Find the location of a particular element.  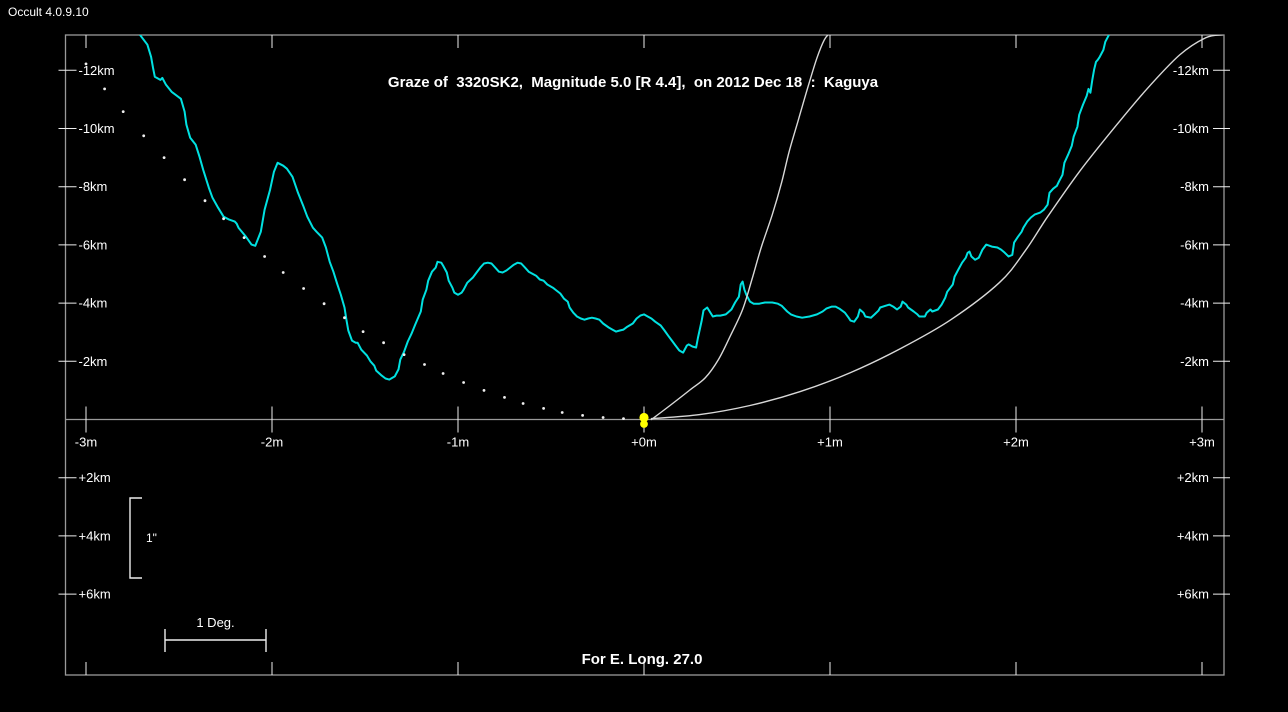

degree-scale-label: 1 Deg. is located at coordinates (215, 622).